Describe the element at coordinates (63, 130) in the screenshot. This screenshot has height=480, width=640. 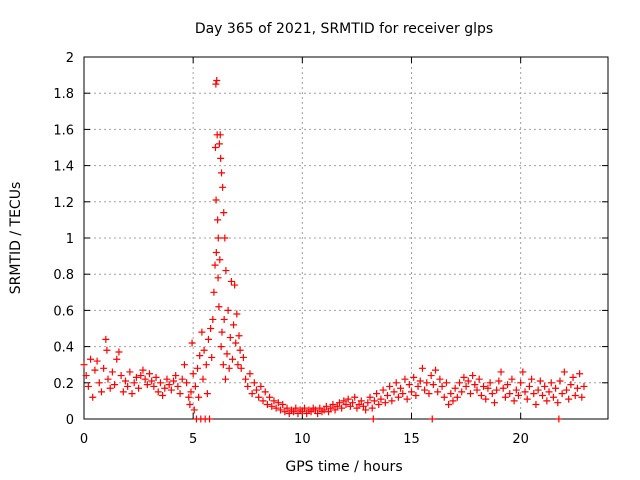
I see `y-tick-label: 1.6` at that location.